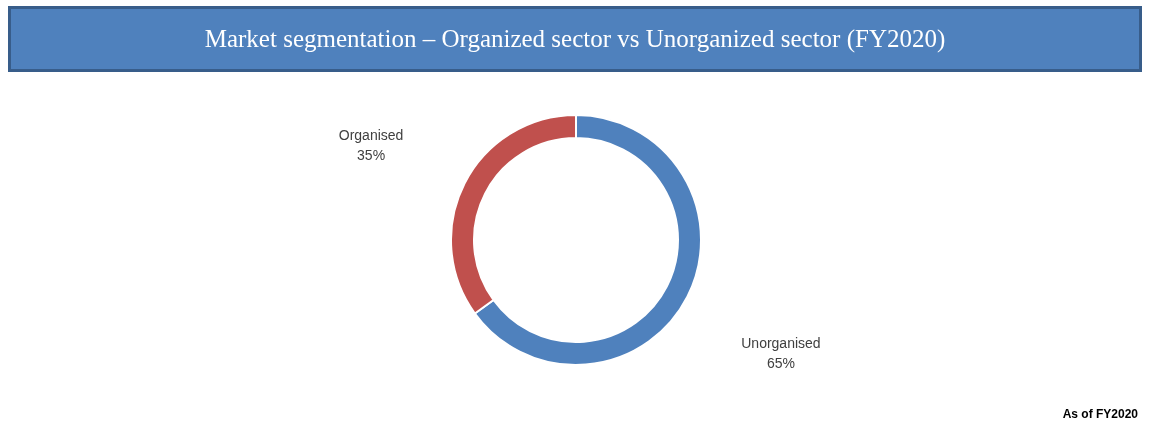  Describe the element at coordinates (780, 363) in the screenshot. I see `data-label: 65%` at that location.